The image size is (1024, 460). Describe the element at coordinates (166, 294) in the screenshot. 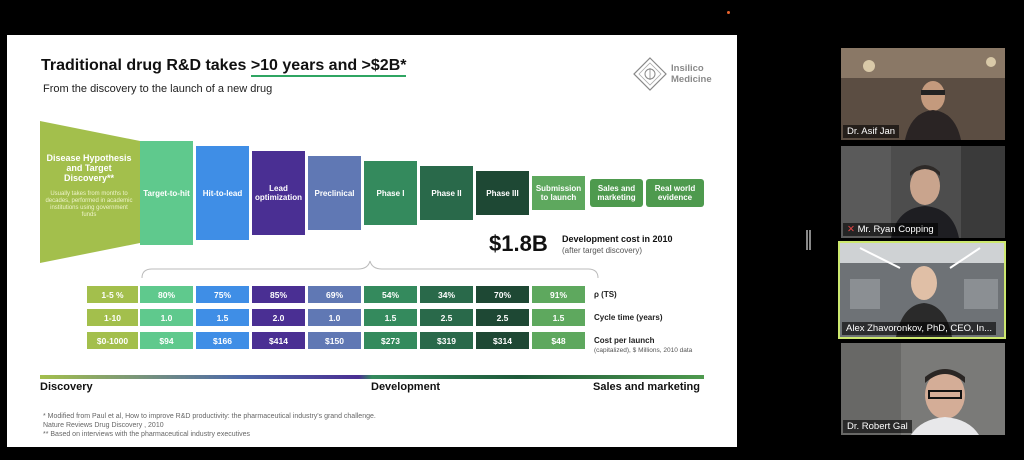

I see `row-1-cell-1: 80%` at that location.